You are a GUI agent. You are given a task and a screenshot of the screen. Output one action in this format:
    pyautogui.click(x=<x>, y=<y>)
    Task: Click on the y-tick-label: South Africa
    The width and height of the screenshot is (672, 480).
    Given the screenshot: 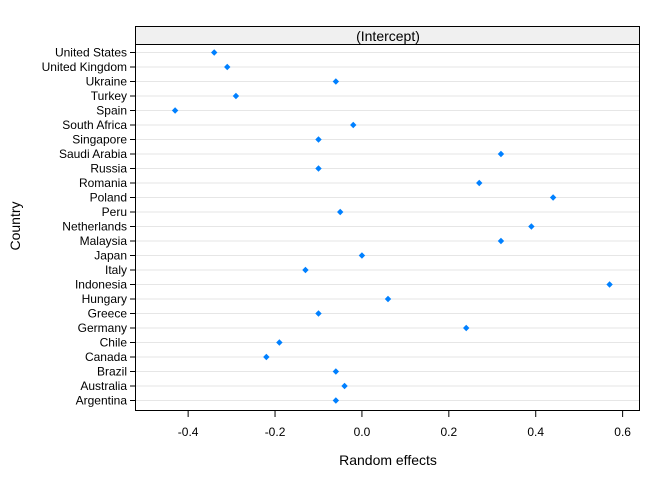 What is the action you would take?
    pyautogui.click(x=94, y=125)
    